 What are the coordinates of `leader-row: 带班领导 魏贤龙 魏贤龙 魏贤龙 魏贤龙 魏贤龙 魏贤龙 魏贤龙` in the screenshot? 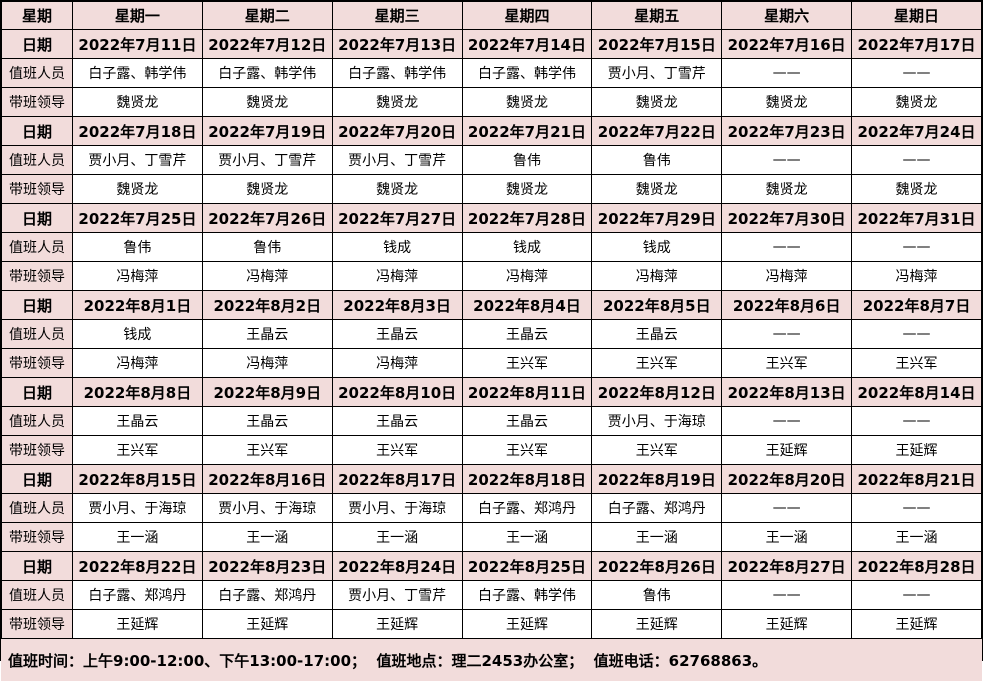 It's located at (491, 189).